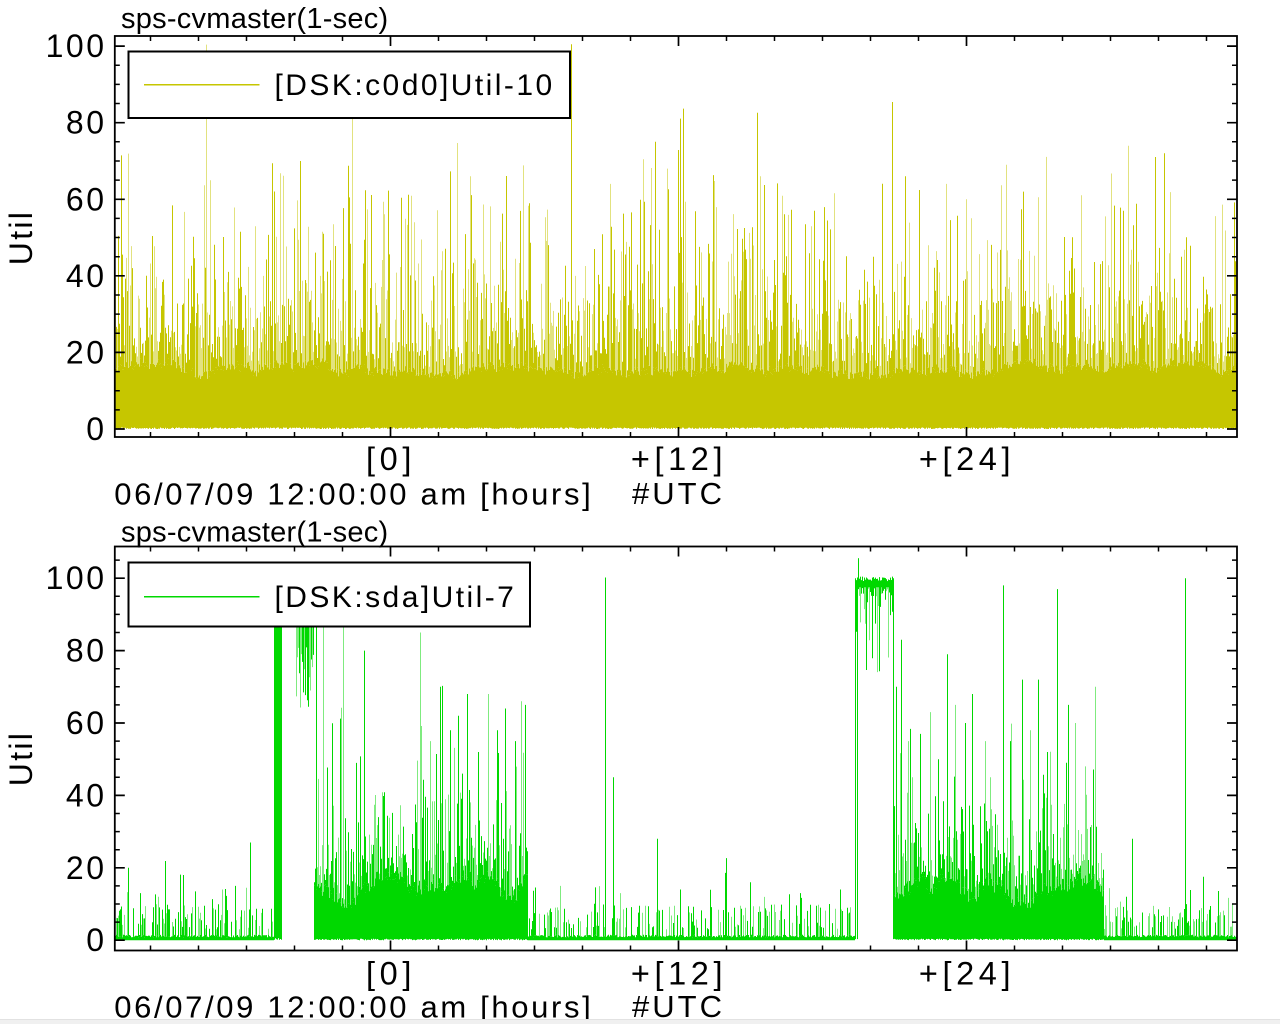  I want to click on svg-text: [DSK:sda]Util-7, so click(396, 597).